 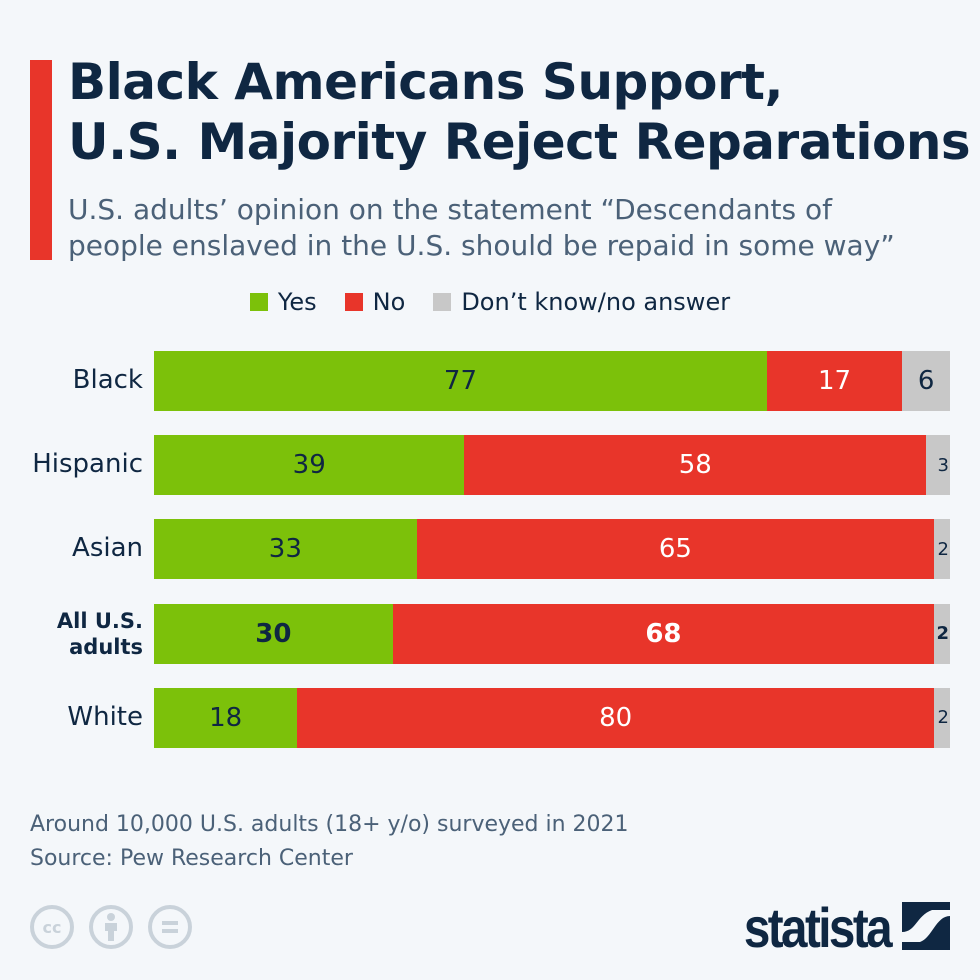 What do you see at coordinates (99, 633) in the screenshot?
I see `category-label: All U.S. adults` at bounding box center [99, 633].